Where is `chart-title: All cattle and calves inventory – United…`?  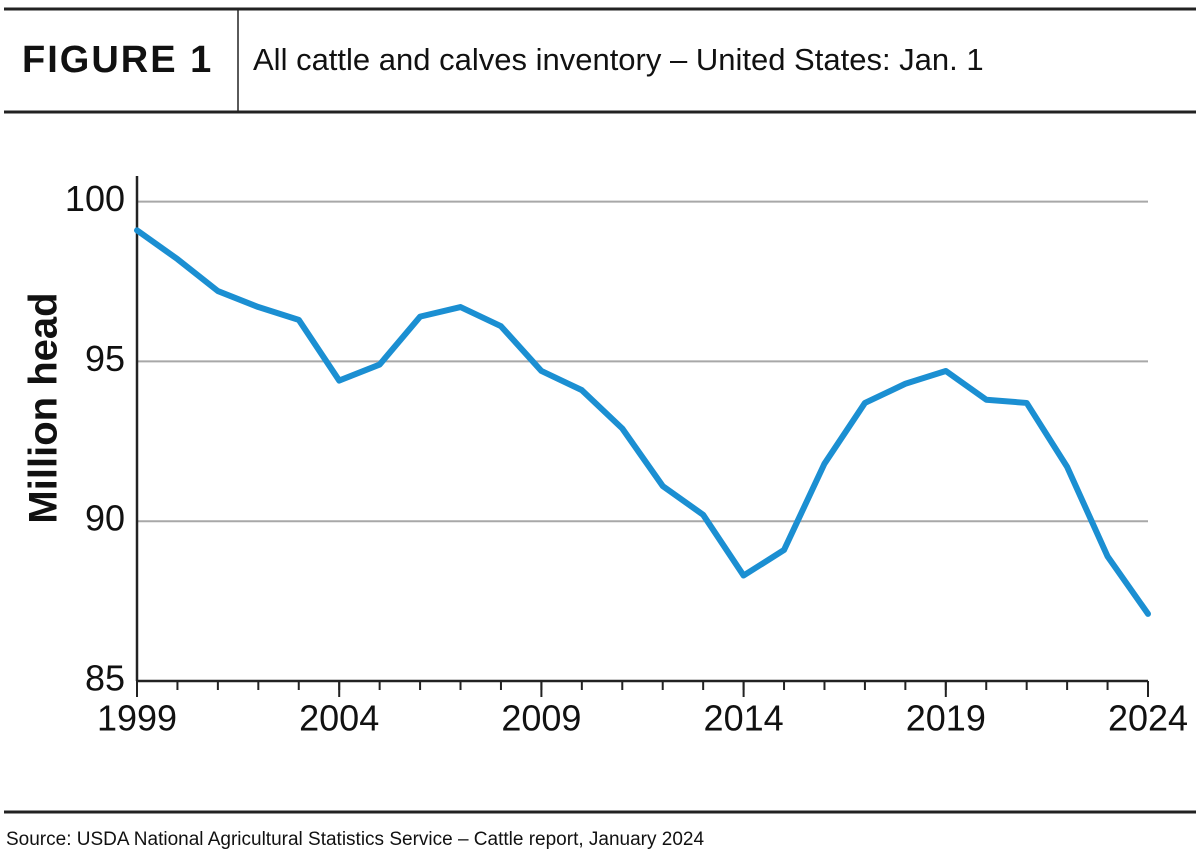
chart-title: All cattle and calves inventory – United… is located at coordinates (618, 59).